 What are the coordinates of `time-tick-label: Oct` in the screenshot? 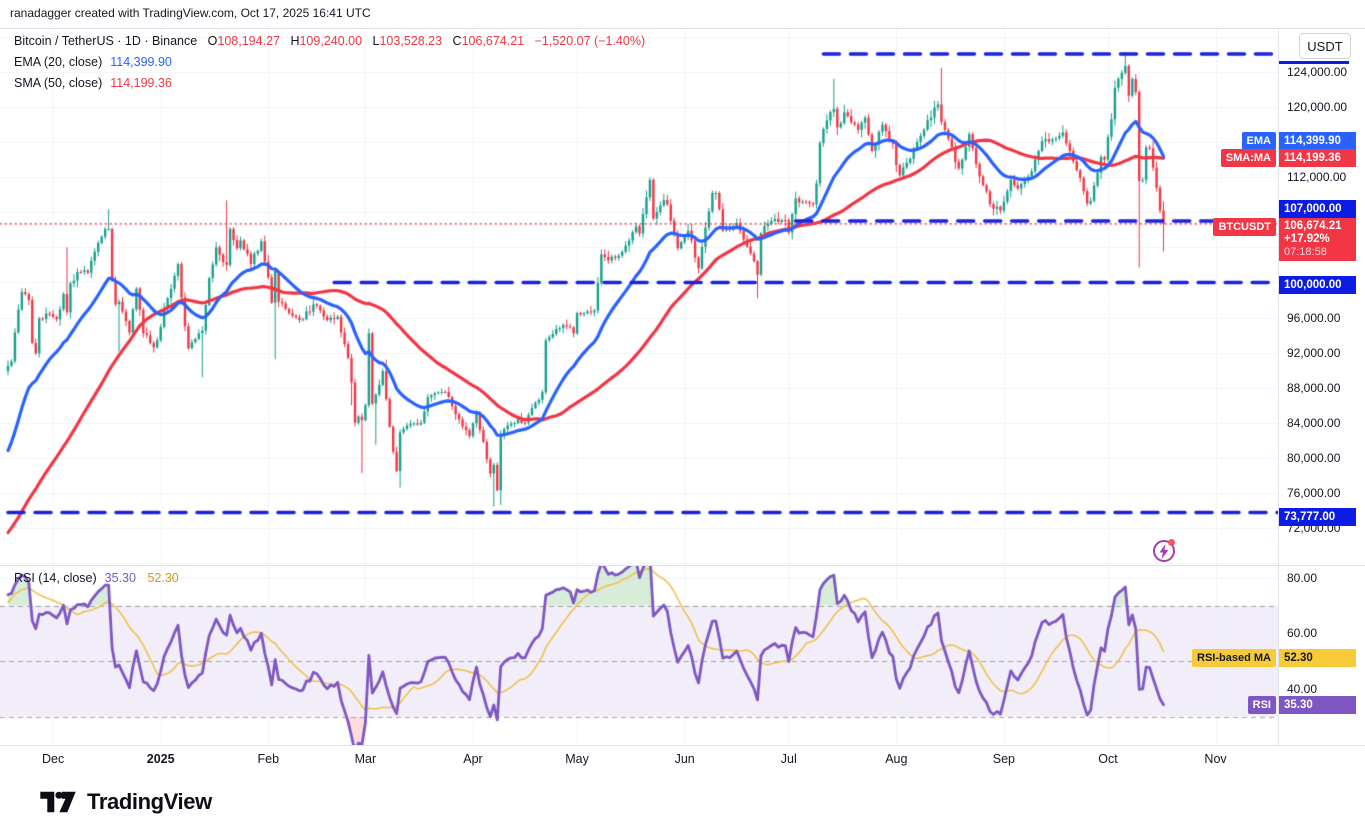 It's located at (1108, 759).